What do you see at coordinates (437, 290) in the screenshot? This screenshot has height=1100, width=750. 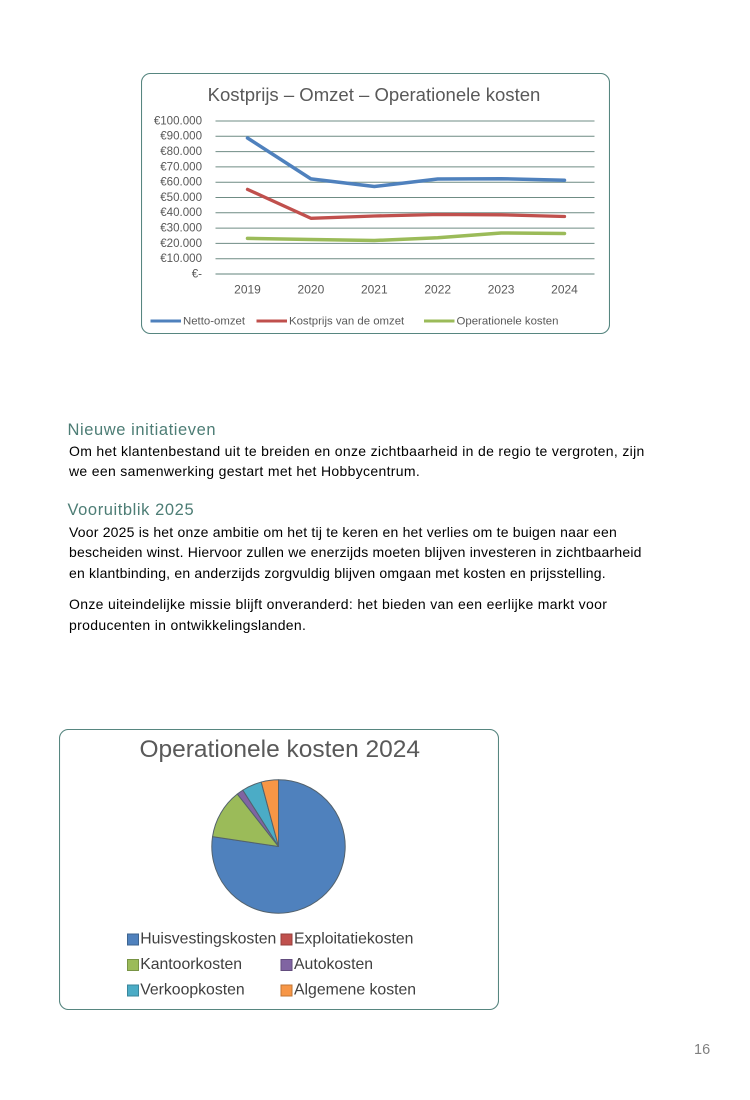 I see `svg-text: 2022` at bounding box center [437, 290].